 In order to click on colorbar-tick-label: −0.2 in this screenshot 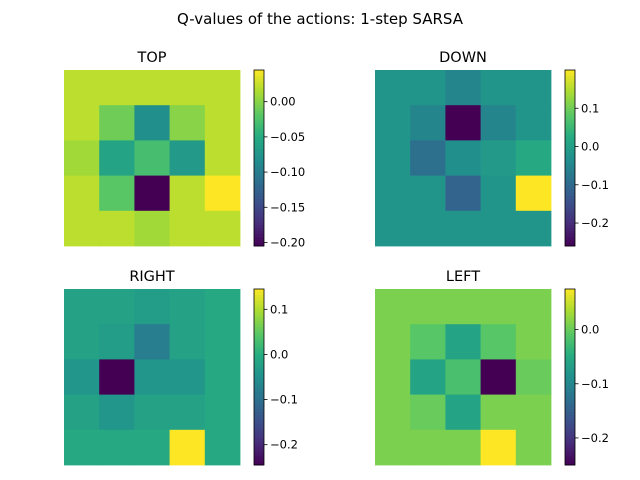, I will do `click(595, 223)`.